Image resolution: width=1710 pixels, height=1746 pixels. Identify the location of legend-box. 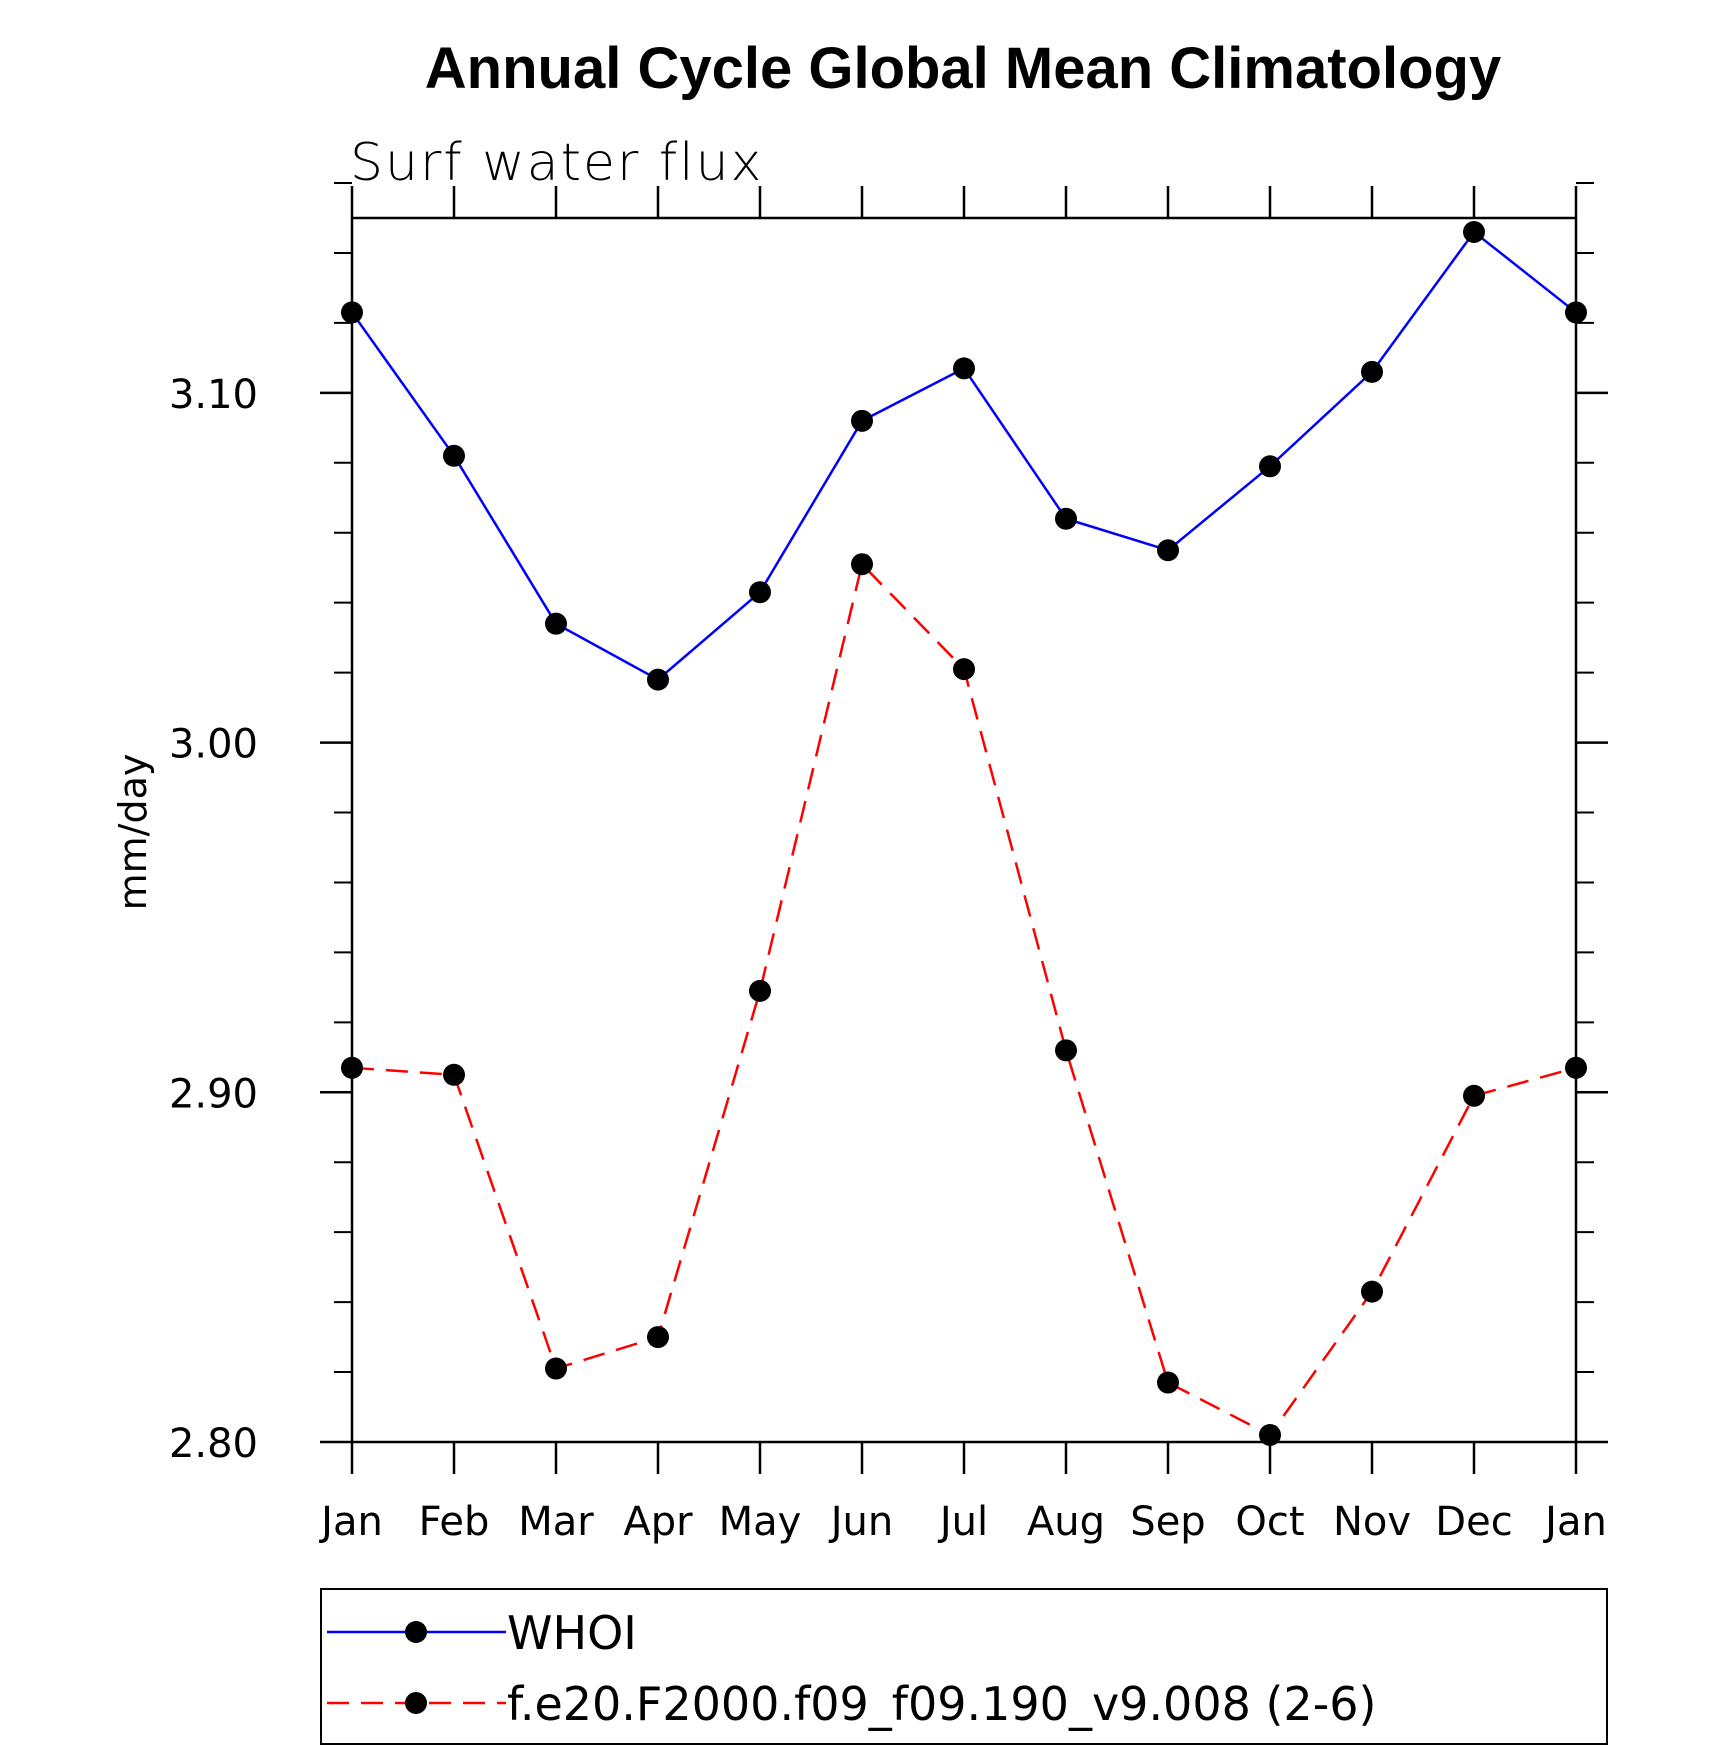
(964, 1666).